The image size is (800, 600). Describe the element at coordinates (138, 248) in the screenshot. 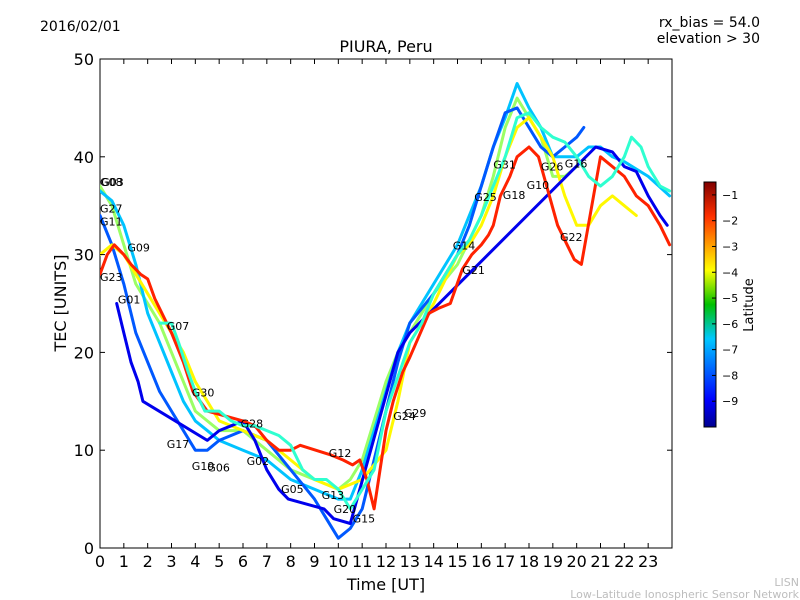

I see `satellite-label-g09: G09` at that location.